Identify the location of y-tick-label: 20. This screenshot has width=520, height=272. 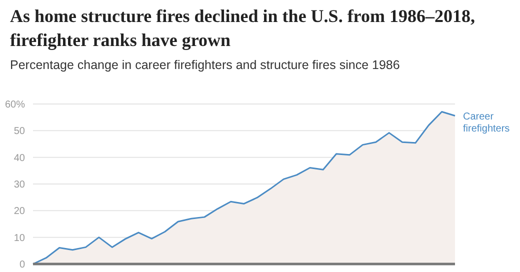
(20, 212).